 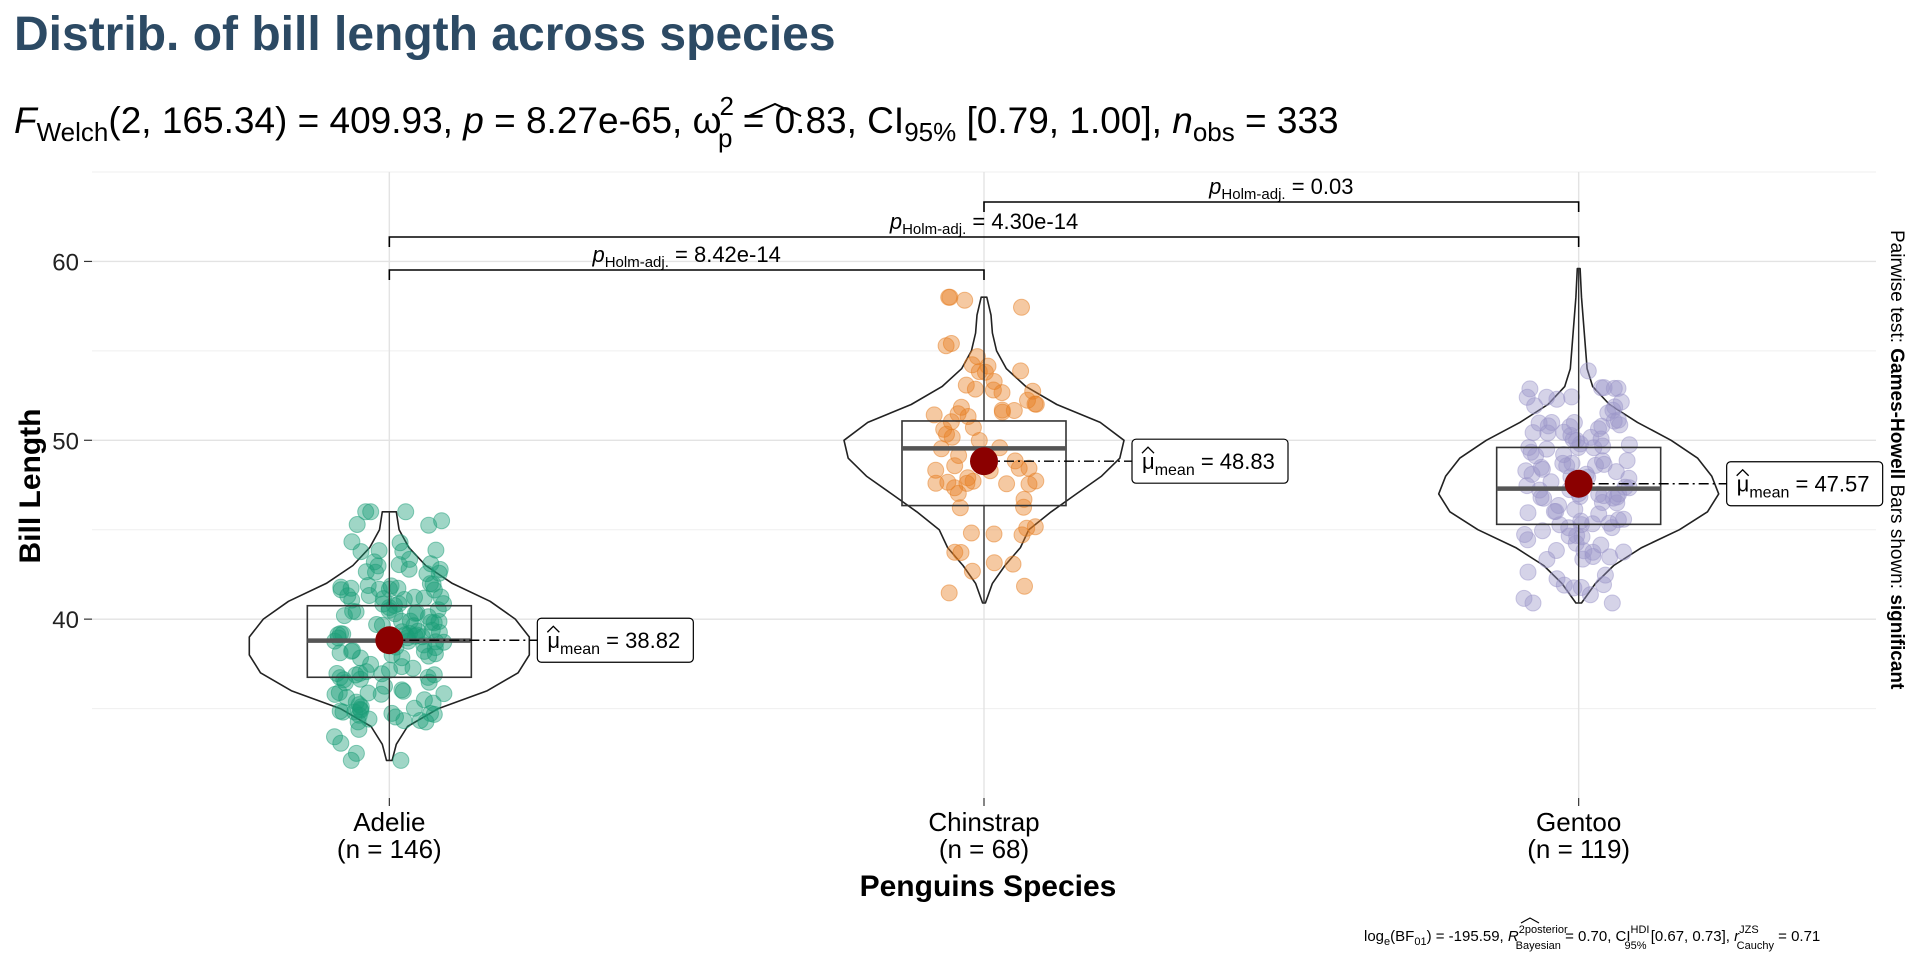 I want to click on x-tick-label: Adelie, so click(x=389, y=822).